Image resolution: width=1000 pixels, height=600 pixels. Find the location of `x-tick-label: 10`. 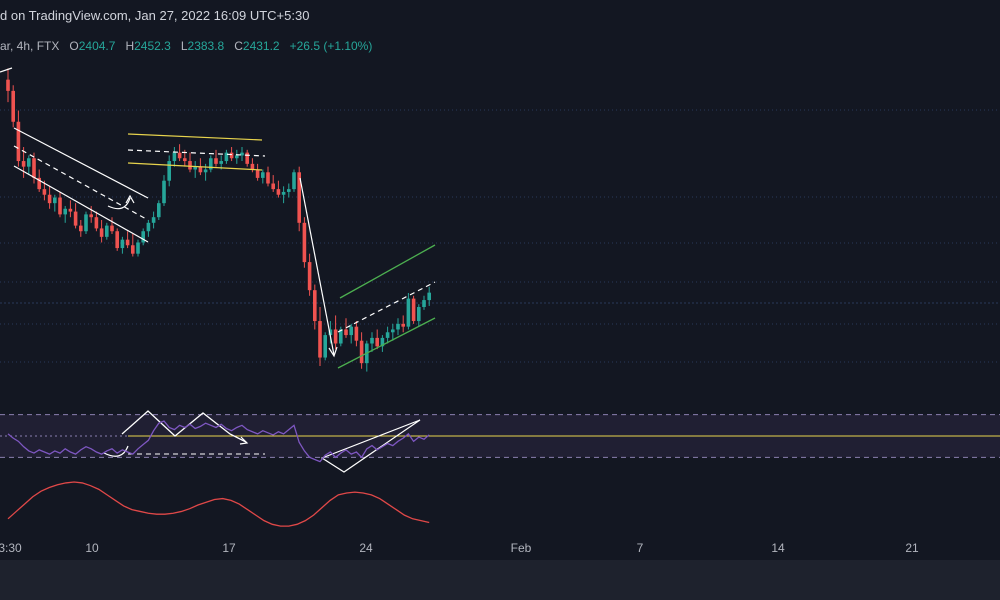

x-tick-label: 10 is located at coordinates (92, 548).